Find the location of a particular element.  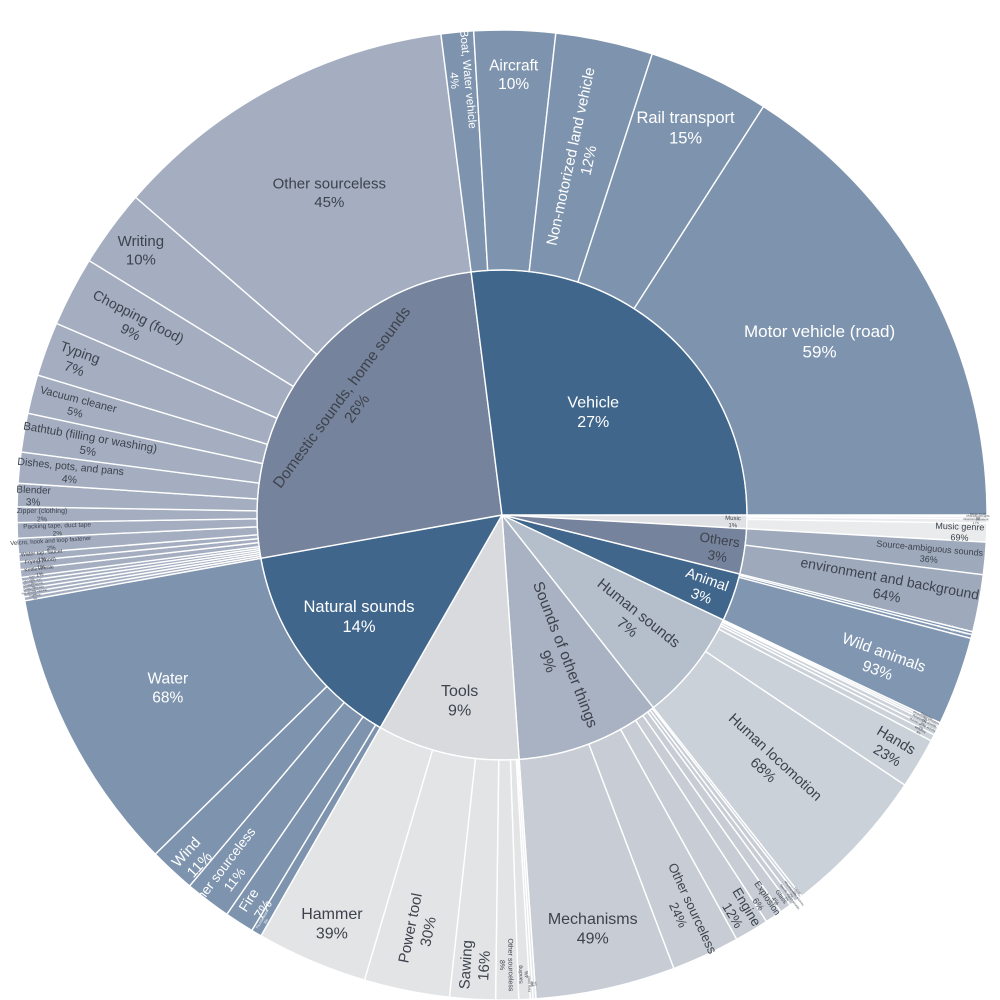

svg-text: Sawing16% is located at coordinates (475, 965).